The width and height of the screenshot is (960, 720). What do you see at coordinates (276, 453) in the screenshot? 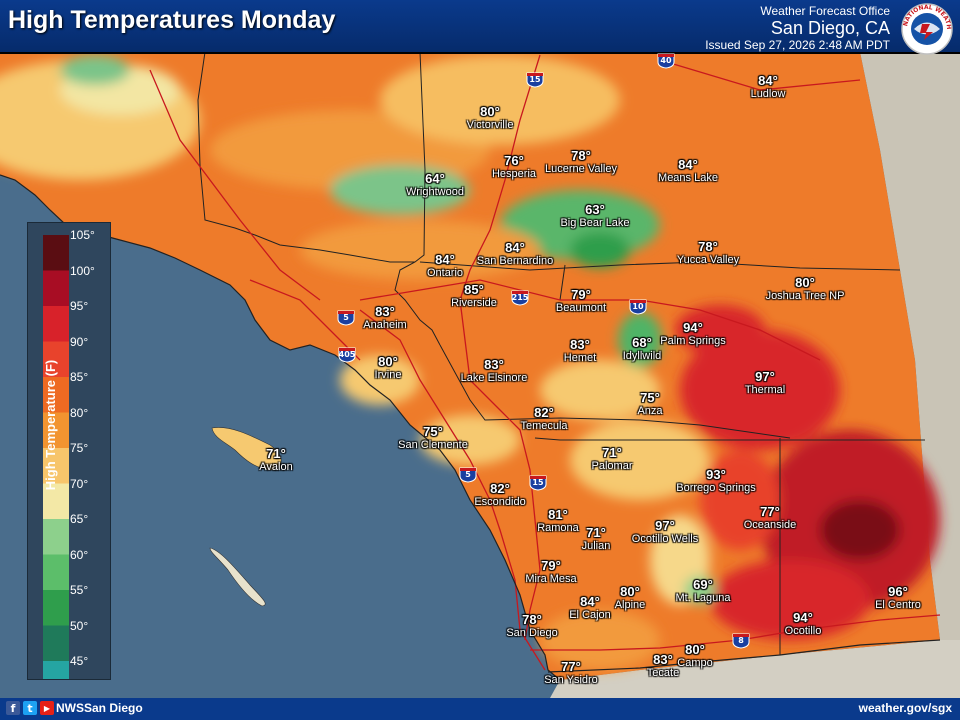
I see `city-temperature: 71°` at bounding box center [276, 453].